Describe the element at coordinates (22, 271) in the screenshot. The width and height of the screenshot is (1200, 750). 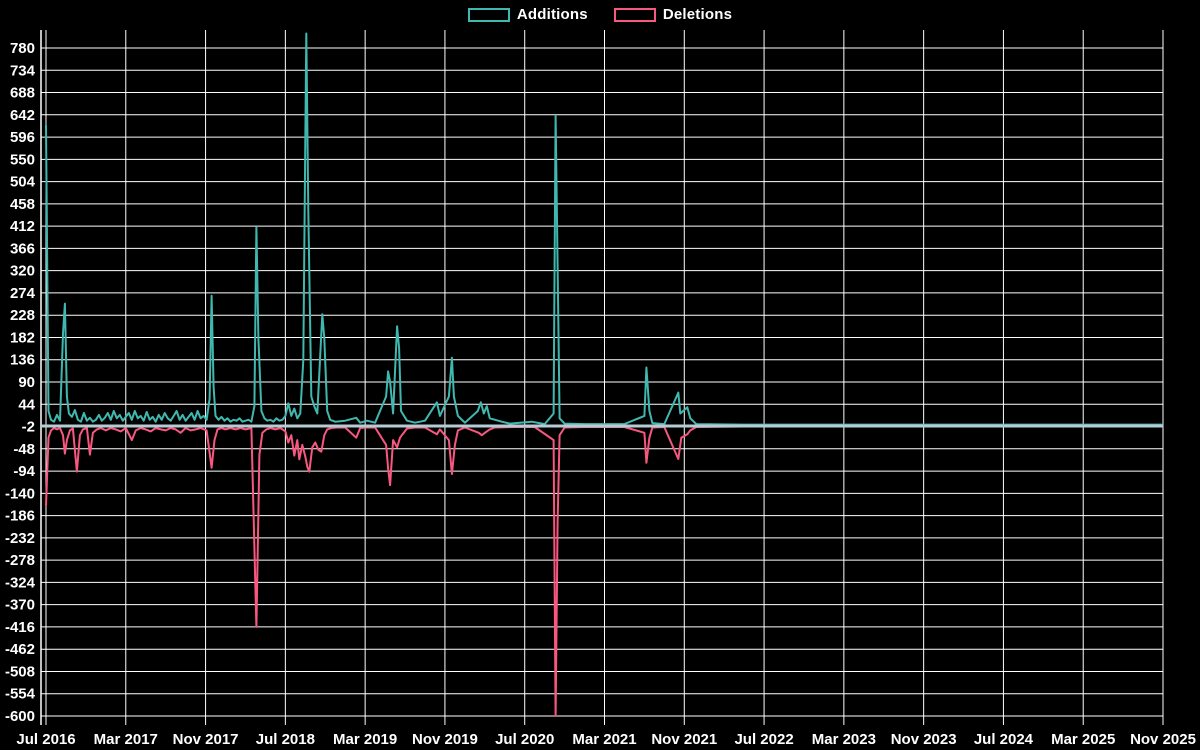
I see `y-tick-label: 320` at that location.